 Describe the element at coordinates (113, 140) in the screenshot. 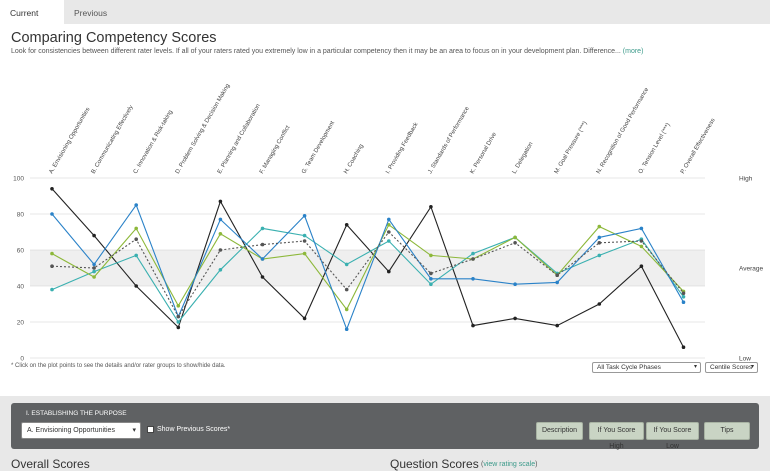

I see `category-label: B. Communicating Effectively` at that location.